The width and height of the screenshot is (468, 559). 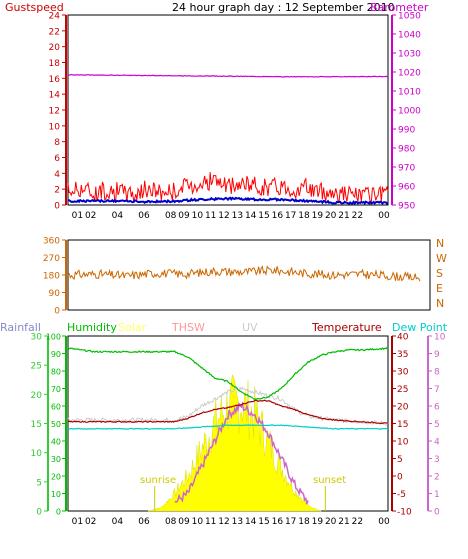 What do you see at coordinates (56, 442) in the screenshot?
I see `humidity-tick-label: 40` at bounding box center [56, 442].